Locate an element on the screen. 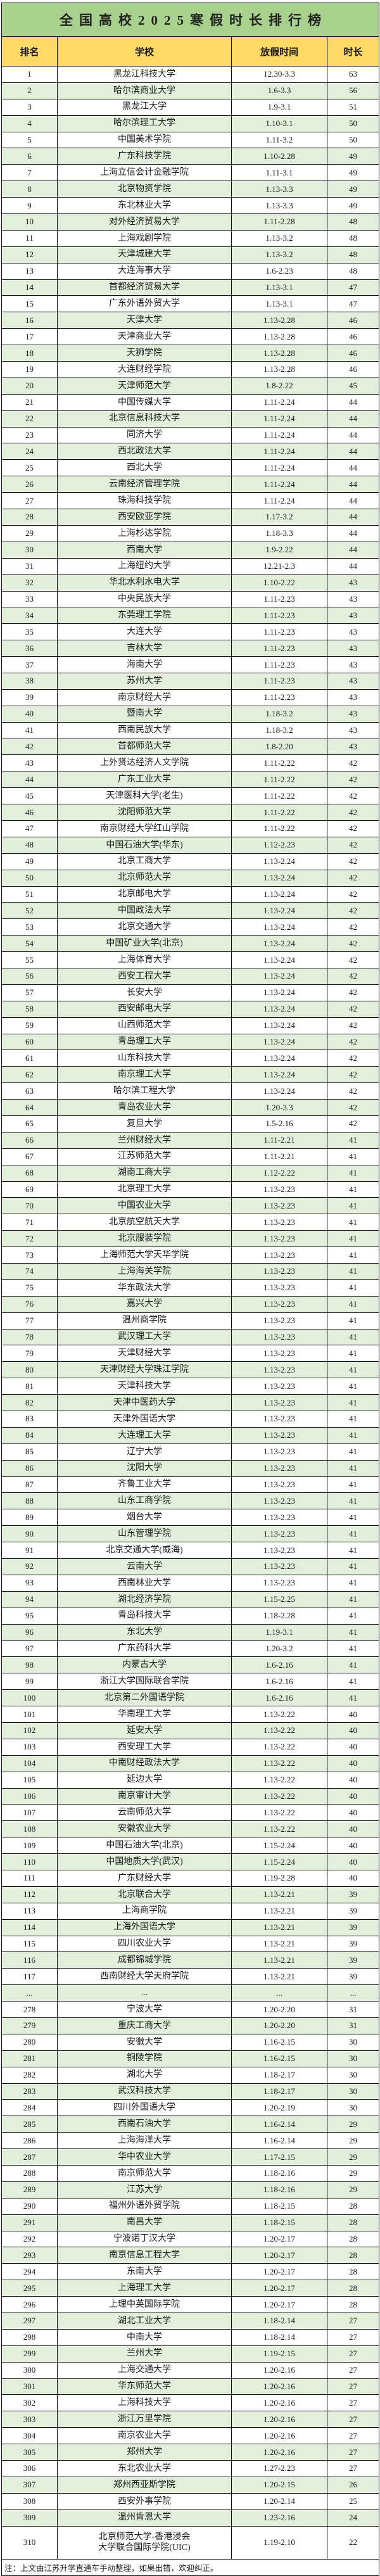 This screenshot has width=380, height=2576. cell-rank: 110 is located at coordinates (29, 1862).